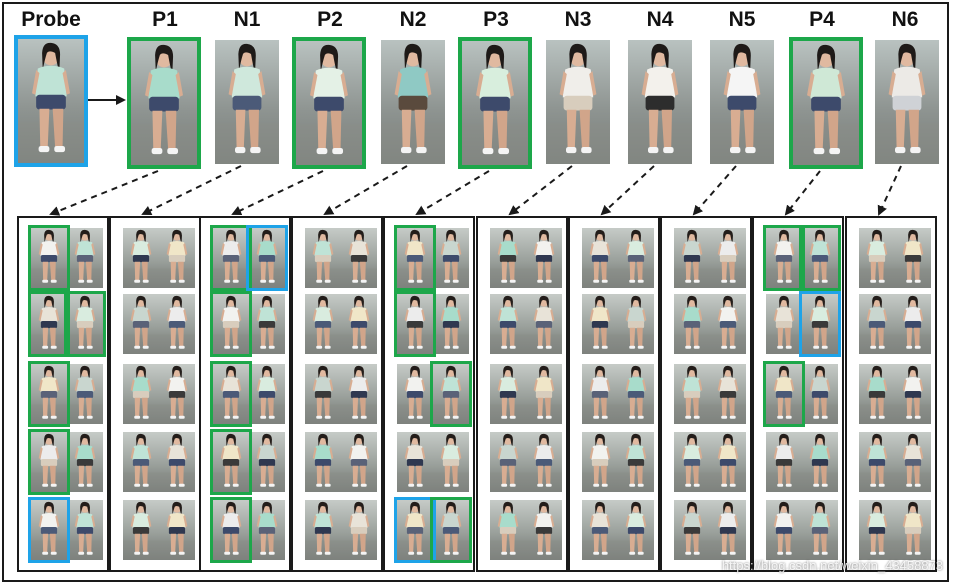 Image resolution: width=955 pixels, height=585 pixels. I want to click on arrow-n4-to-panel, so click(627, 190).